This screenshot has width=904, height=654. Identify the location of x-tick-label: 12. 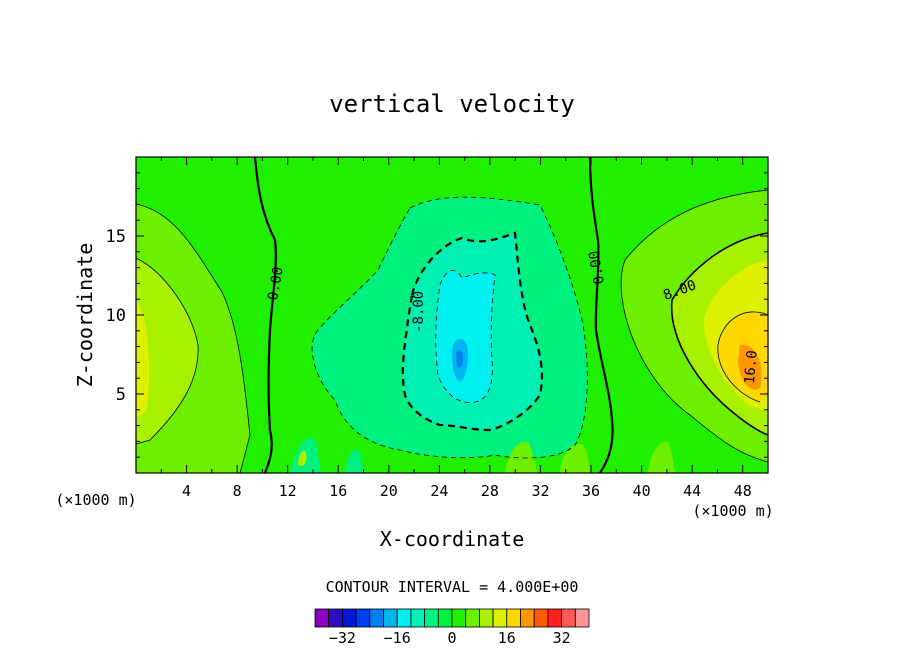
(288, 491).